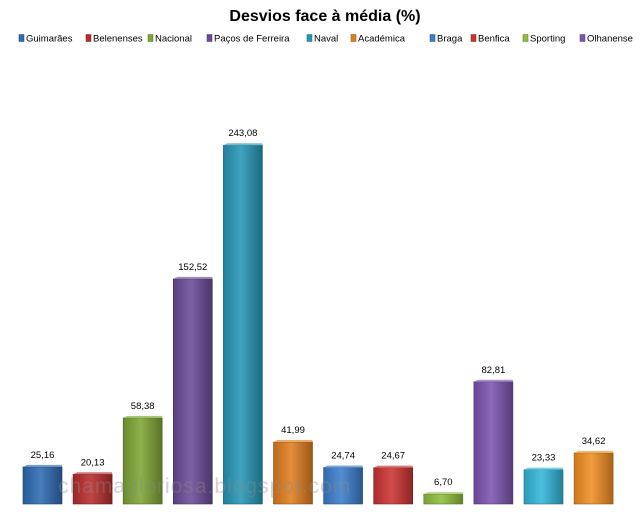  Describe the element at coordinates (343, 485) in the screenshot. I see `bar-braga` at that location.